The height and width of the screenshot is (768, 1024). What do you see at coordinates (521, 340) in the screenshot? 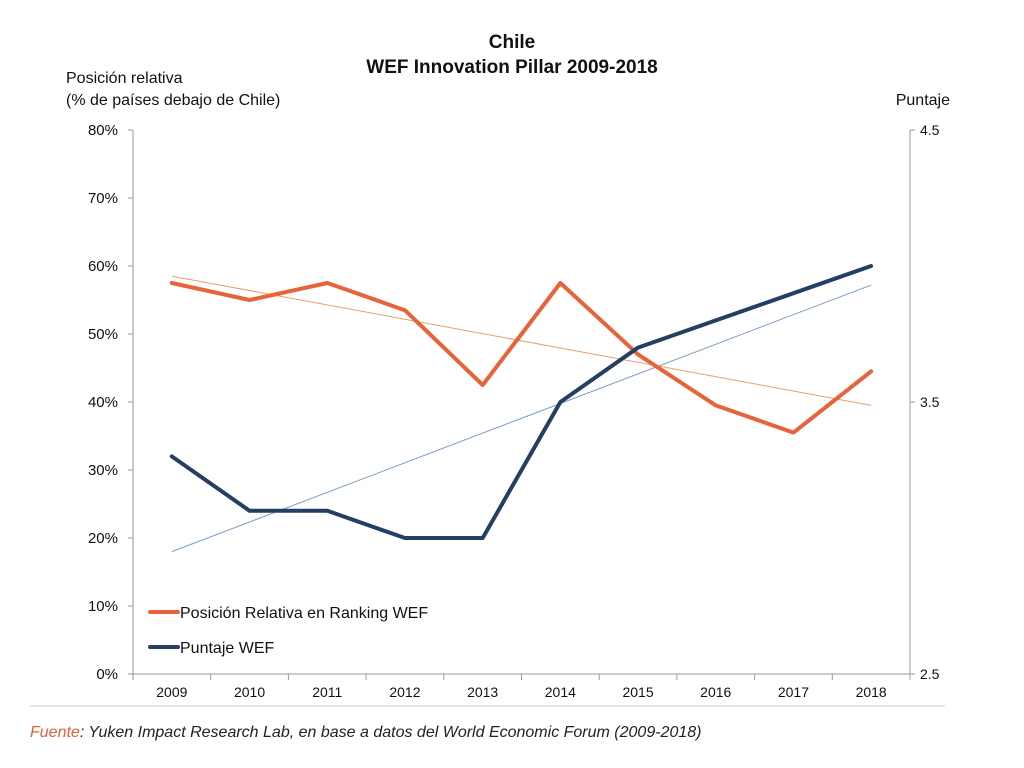
I see `trendline` at bounding box center [521, 340].